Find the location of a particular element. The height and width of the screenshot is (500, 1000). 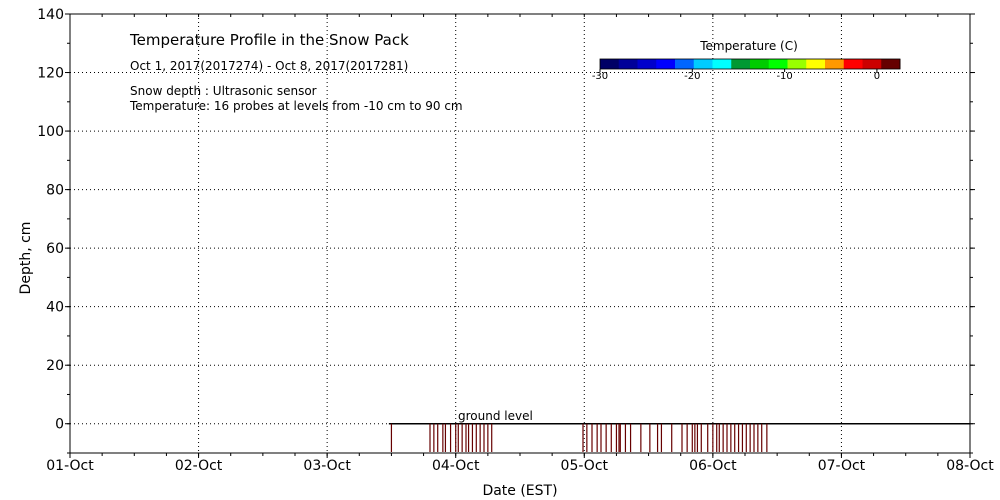

y-tick-label: 0 is located at coordinates (59, 425).